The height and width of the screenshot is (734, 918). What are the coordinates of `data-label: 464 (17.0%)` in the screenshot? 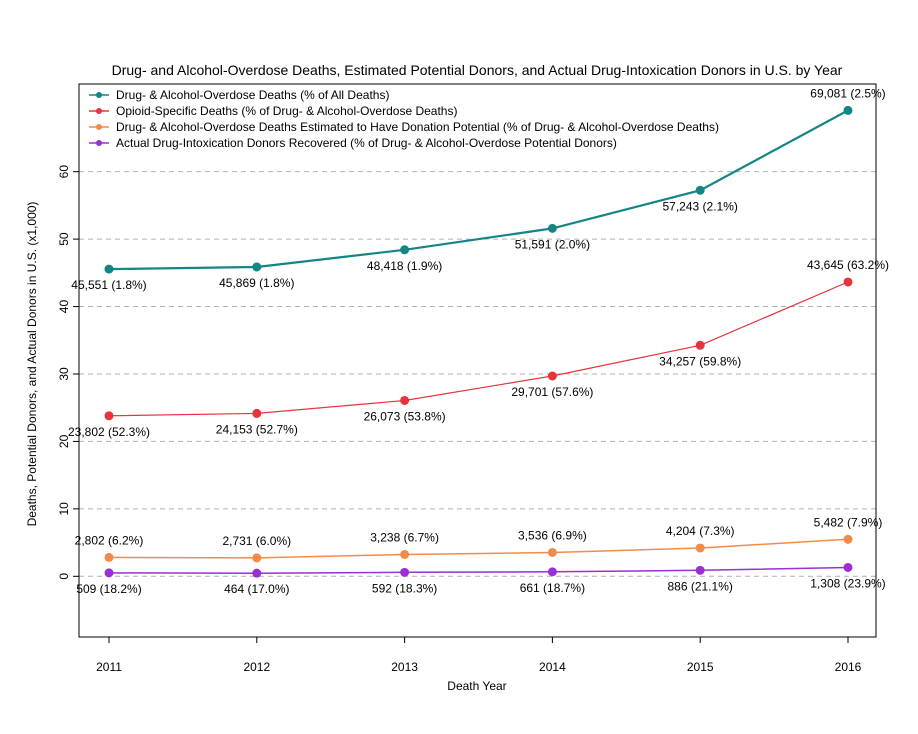 It's located at (256, 589).